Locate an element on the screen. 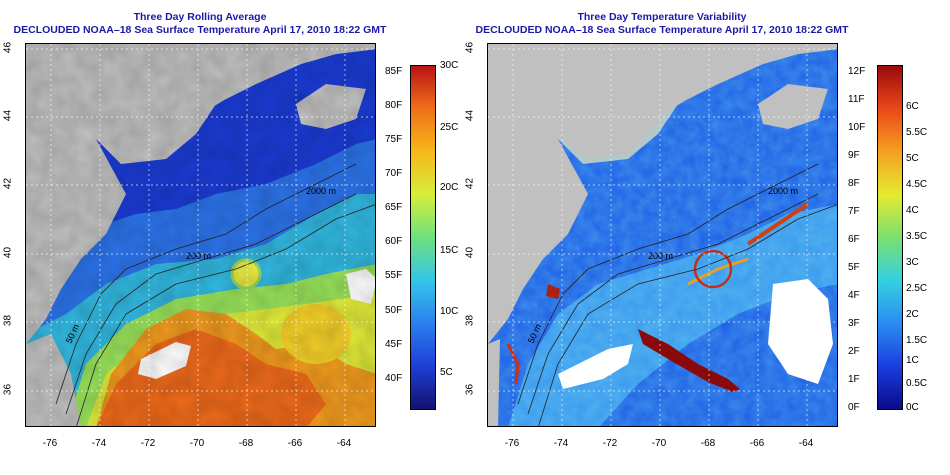  left-cb-f-5: 60F is located at coordinates (394, 241).